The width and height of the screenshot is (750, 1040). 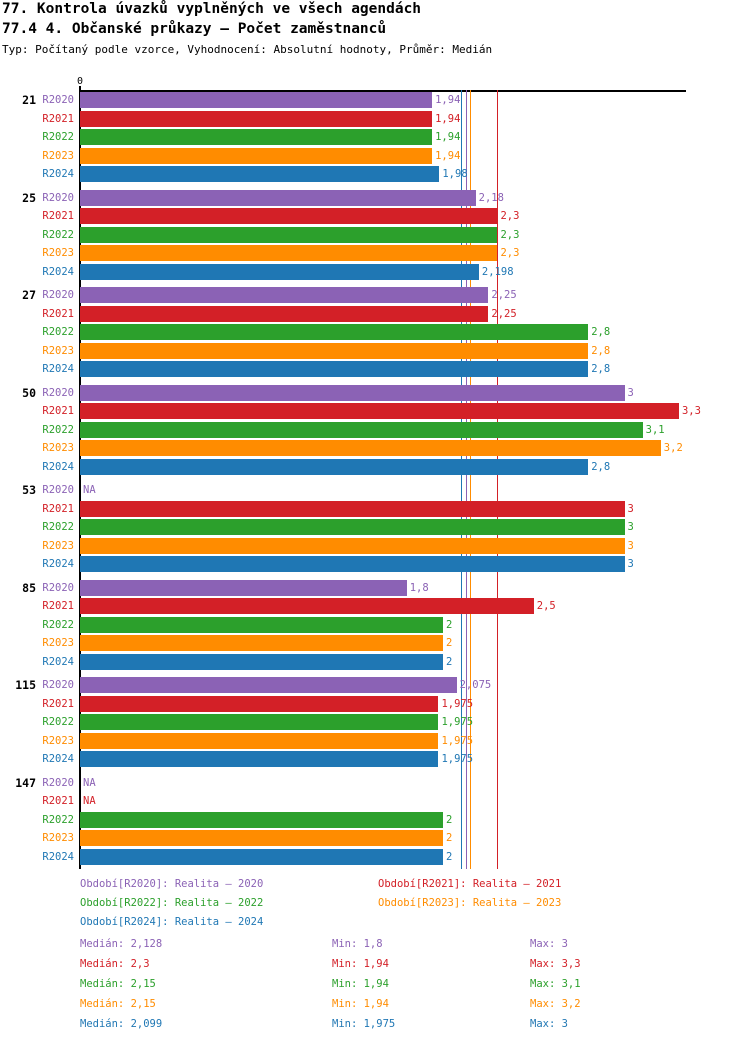 I want to click on legend-min-stat: Min: 1,975, so click(x=364, y=1024).